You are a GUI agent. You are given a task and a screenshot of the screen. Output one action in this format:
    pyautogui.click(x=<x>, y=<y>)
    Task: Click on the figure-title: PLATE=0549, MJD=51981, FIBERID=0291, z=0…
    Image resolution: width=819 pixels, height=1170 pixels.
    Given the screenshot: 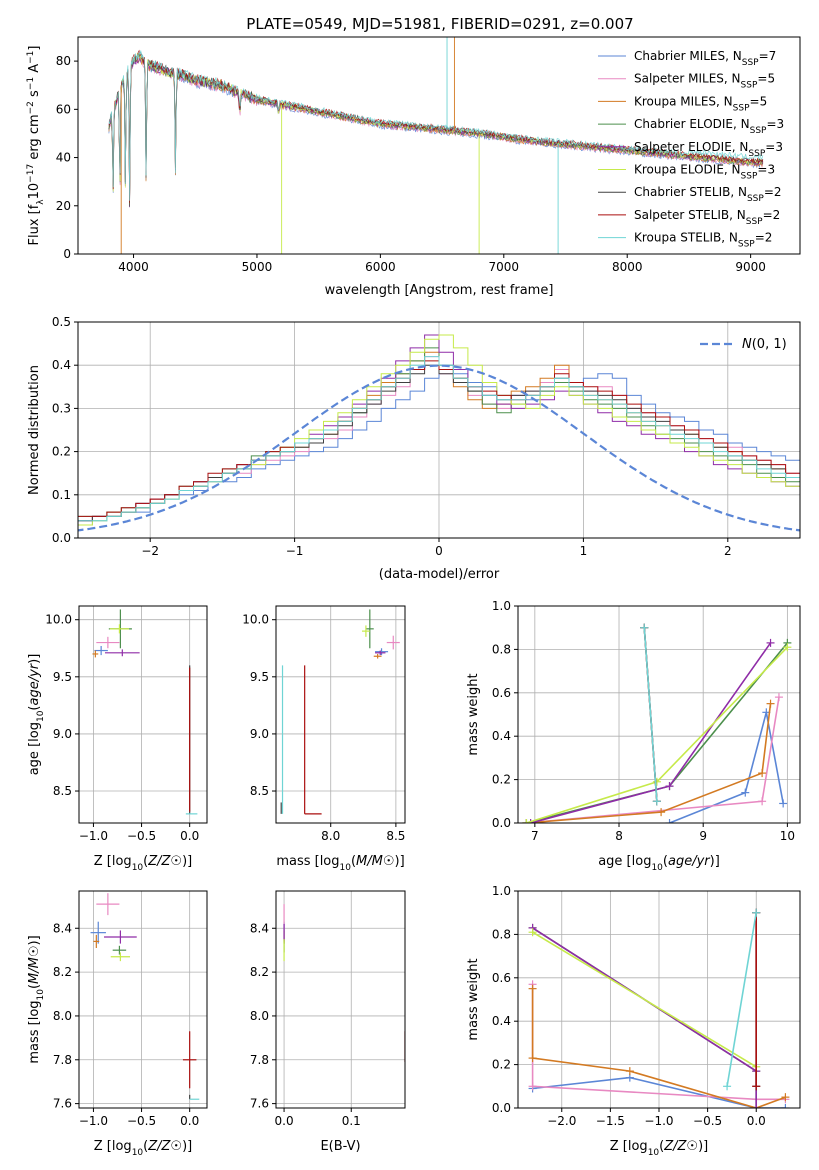 What is the action you would take?
    pyautogui.click(x=439, y=24)
    